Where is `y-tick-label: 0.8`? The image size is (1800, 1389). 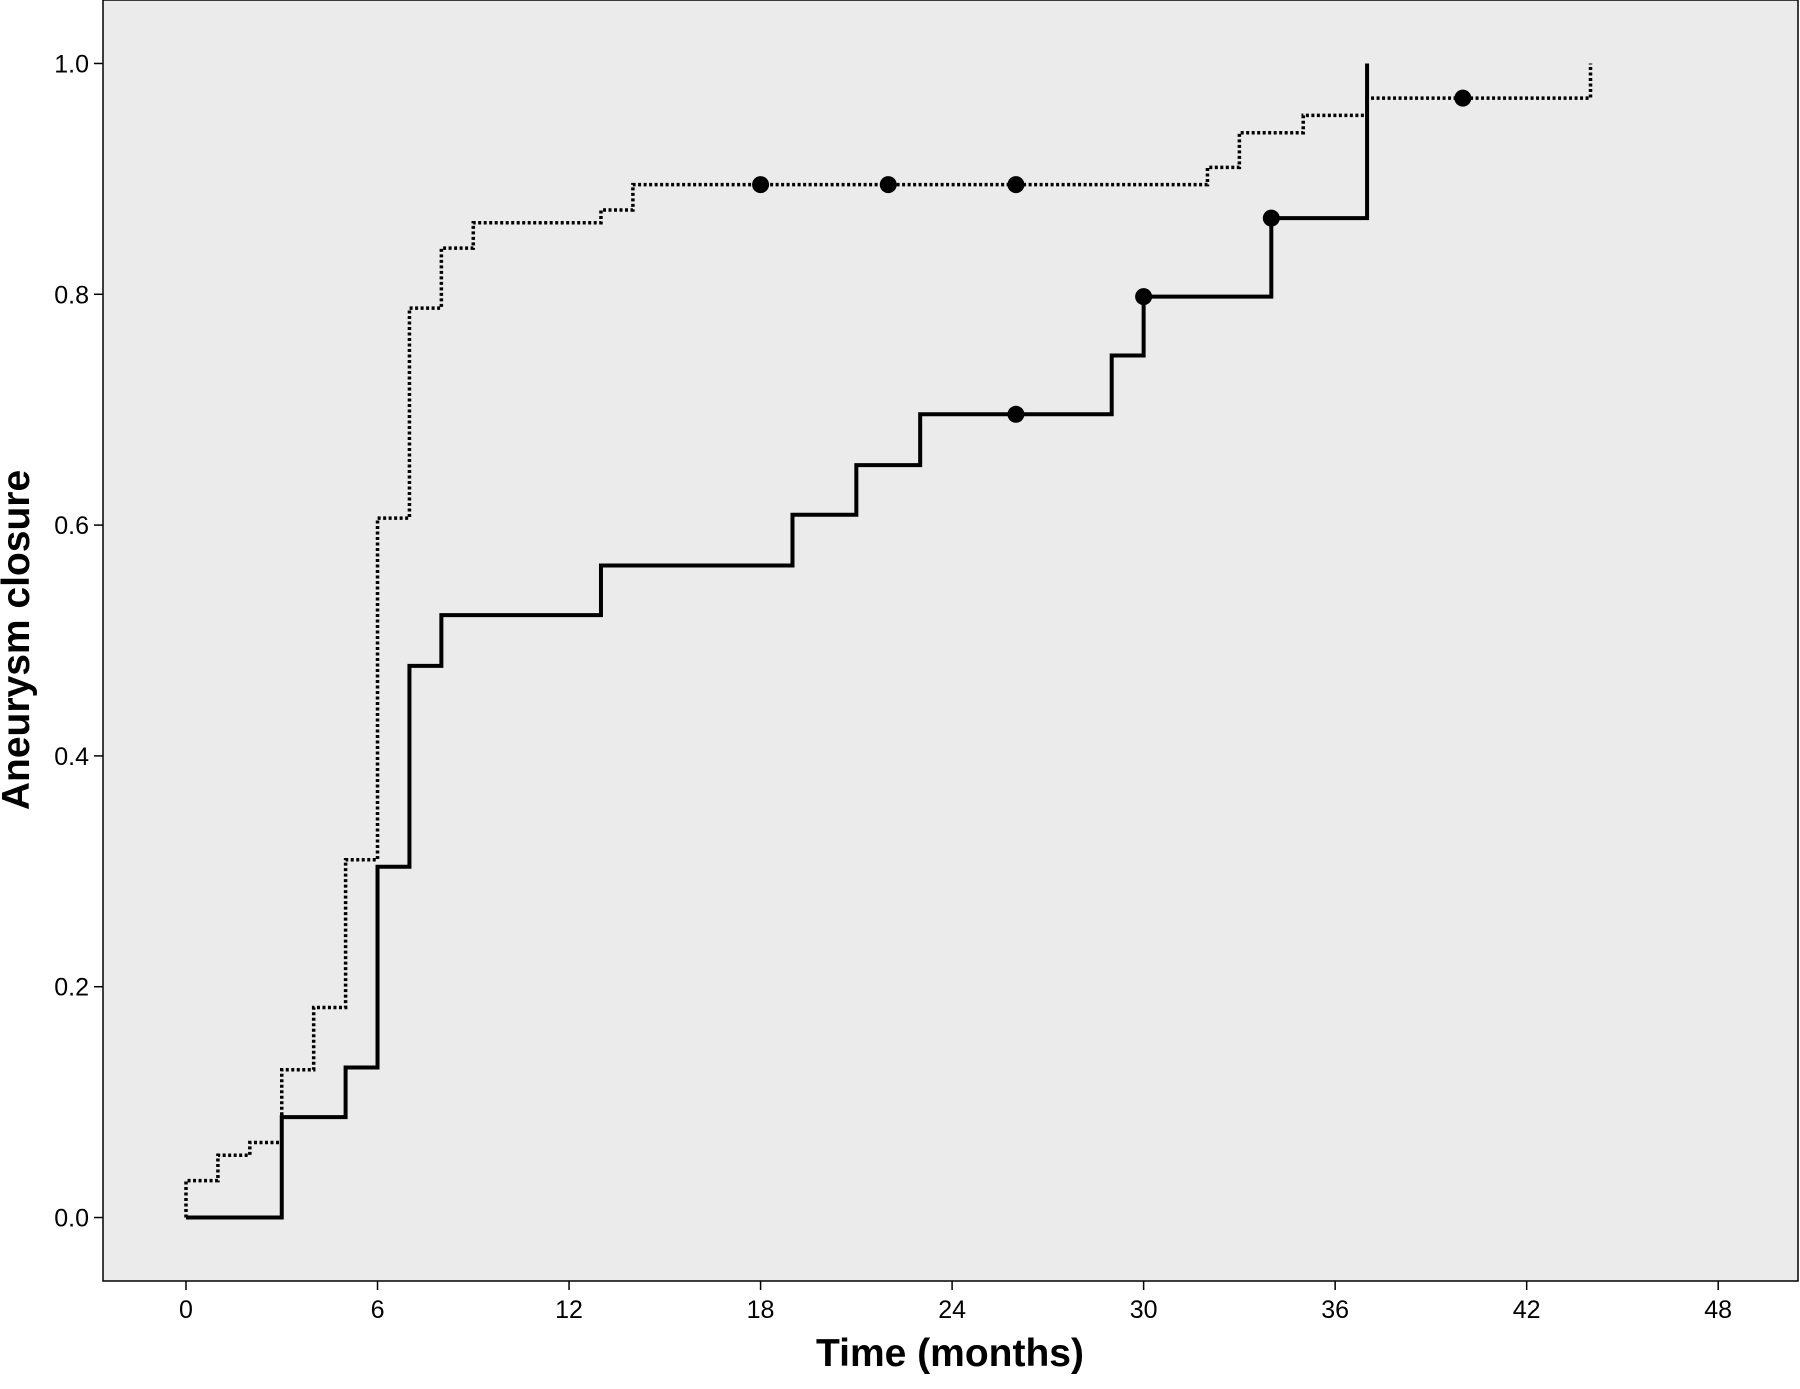
y-tick-label: 0.8 is located at coordinates (71, 295).